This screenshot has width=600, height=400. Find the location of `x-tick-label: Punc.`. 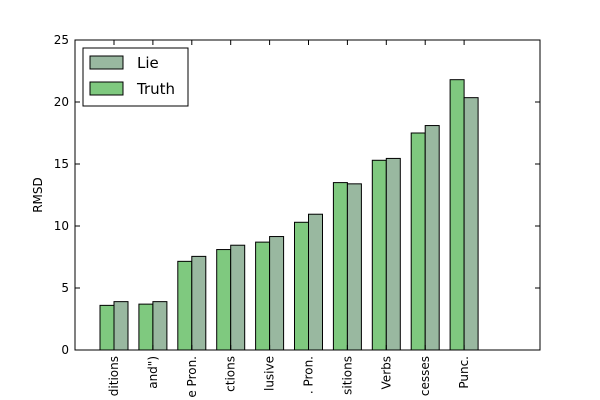

x-tick-label: Punc. is located at coordinates (464, 372).